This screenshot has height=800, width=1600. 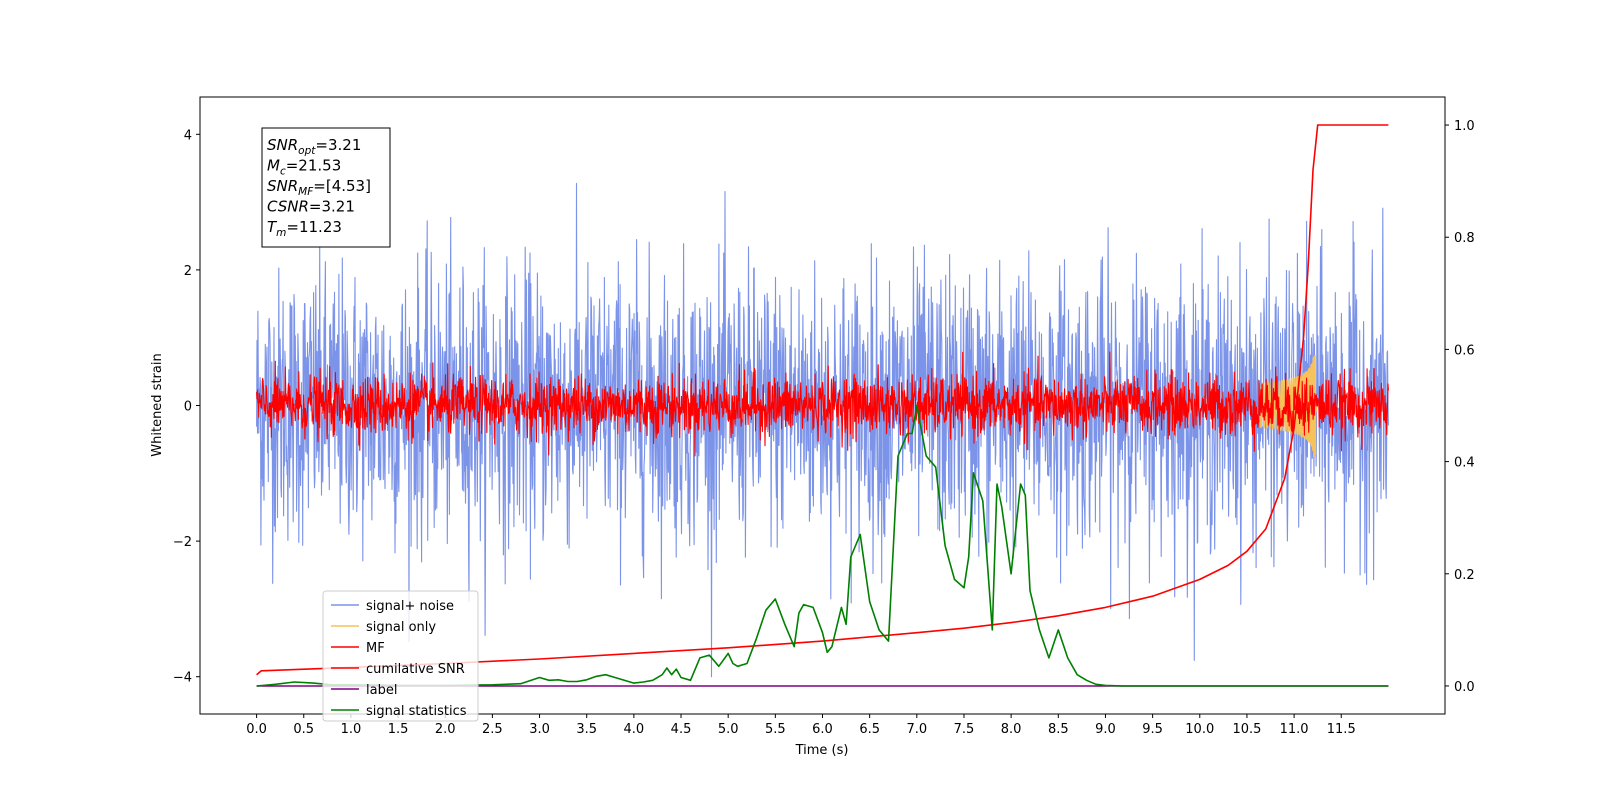 What do you see at coordinates (304, 167) in the screenshot?
I see `info-line: Mc=21.53` at bounding box center [304, 167].